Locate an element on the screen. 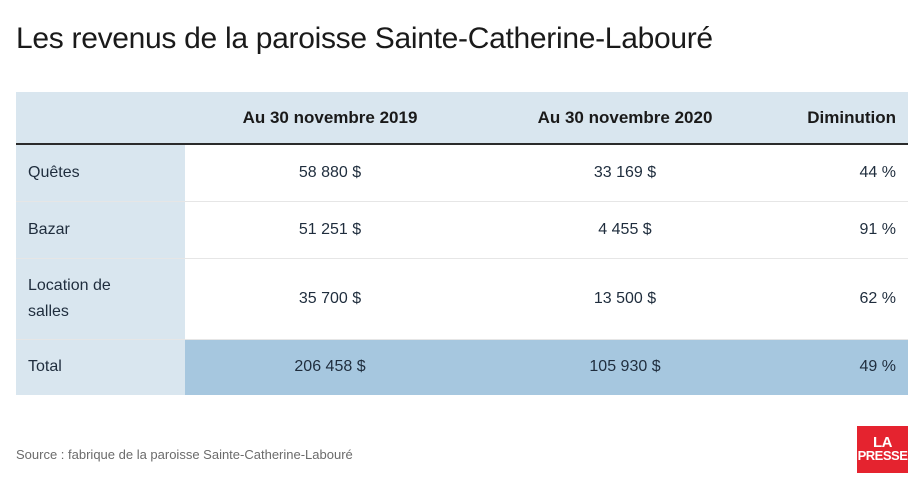 Image resolution: width=924 pixels, height=498 pixels. value-2019: 35 700 $ is located at coordinates (330, 298).